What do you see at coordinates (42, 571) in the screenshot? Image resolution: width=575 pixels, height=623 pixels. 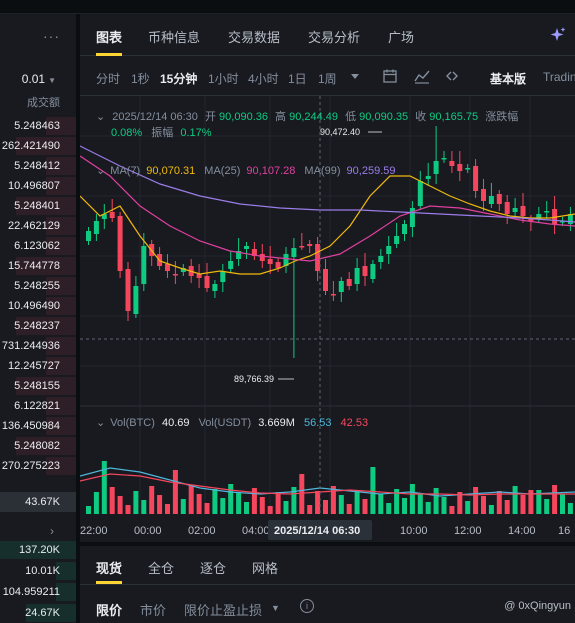 I see `bid-row: 10.01K` at bounding box center [42, 571].